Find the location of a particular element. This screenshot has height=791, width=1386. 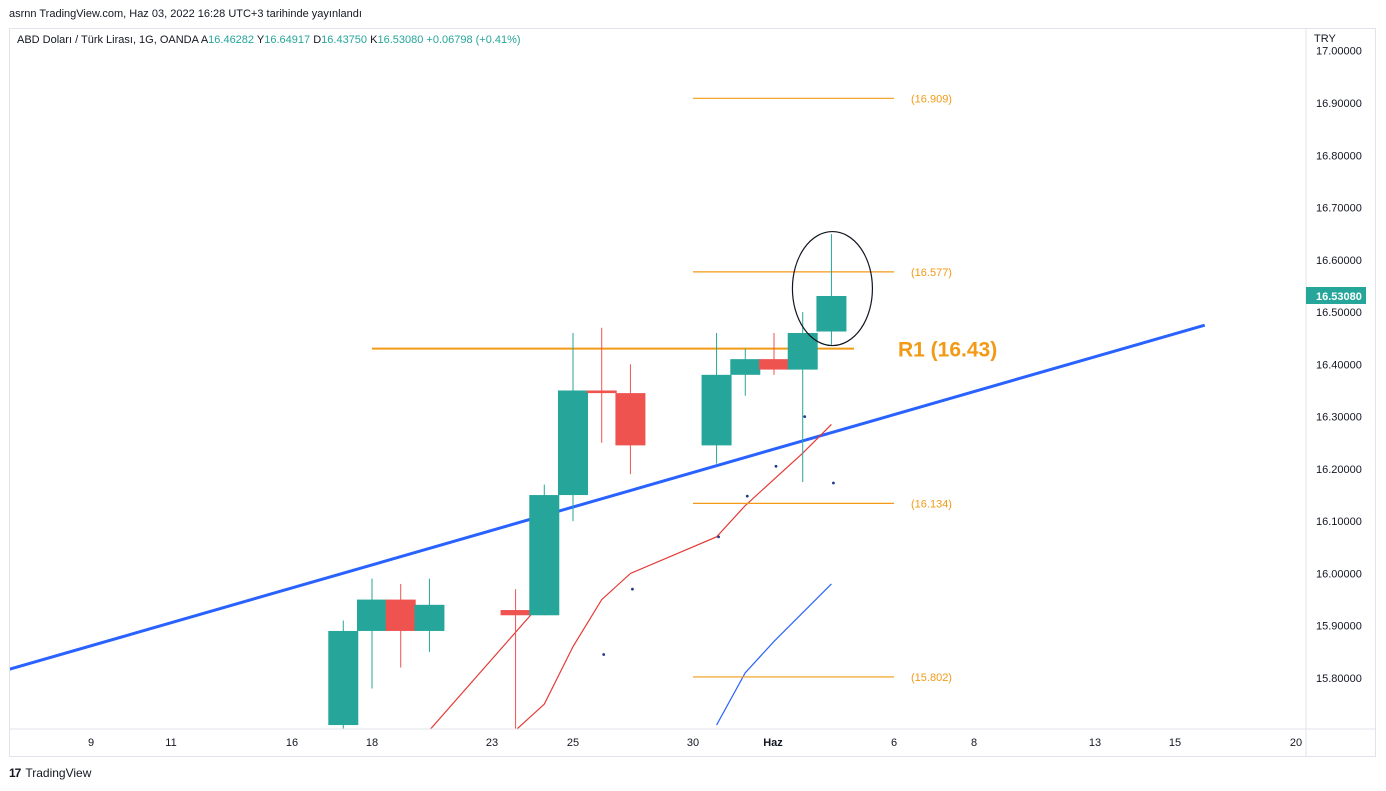

tradingview-logo-icon: 17 is located at coordinates (15, 773).